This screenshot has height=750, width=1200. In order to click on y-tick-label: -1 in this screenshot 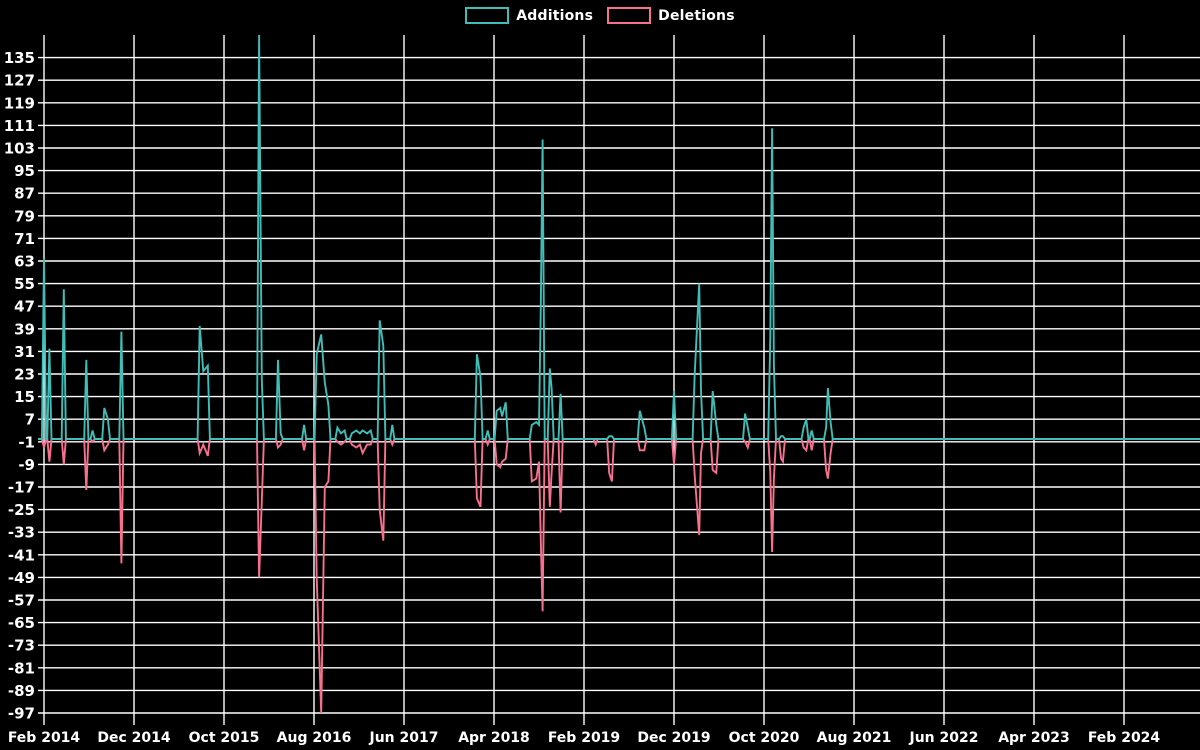, I will do `click(26, 442)`.